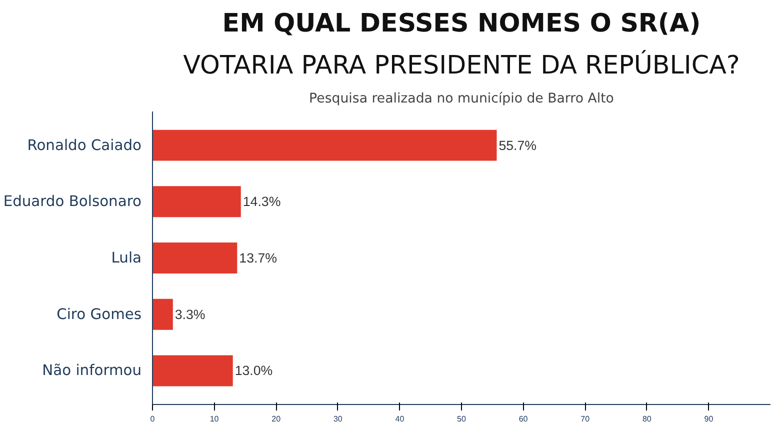 This screenshot has width=780, height=424. Describe the element at coordinates (461, 419) in the screenshot. I see `x-tick-label: 50` at that location.